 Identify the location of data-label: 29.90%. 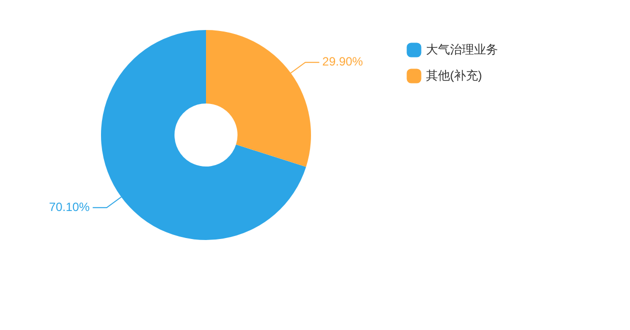
(343, 61).